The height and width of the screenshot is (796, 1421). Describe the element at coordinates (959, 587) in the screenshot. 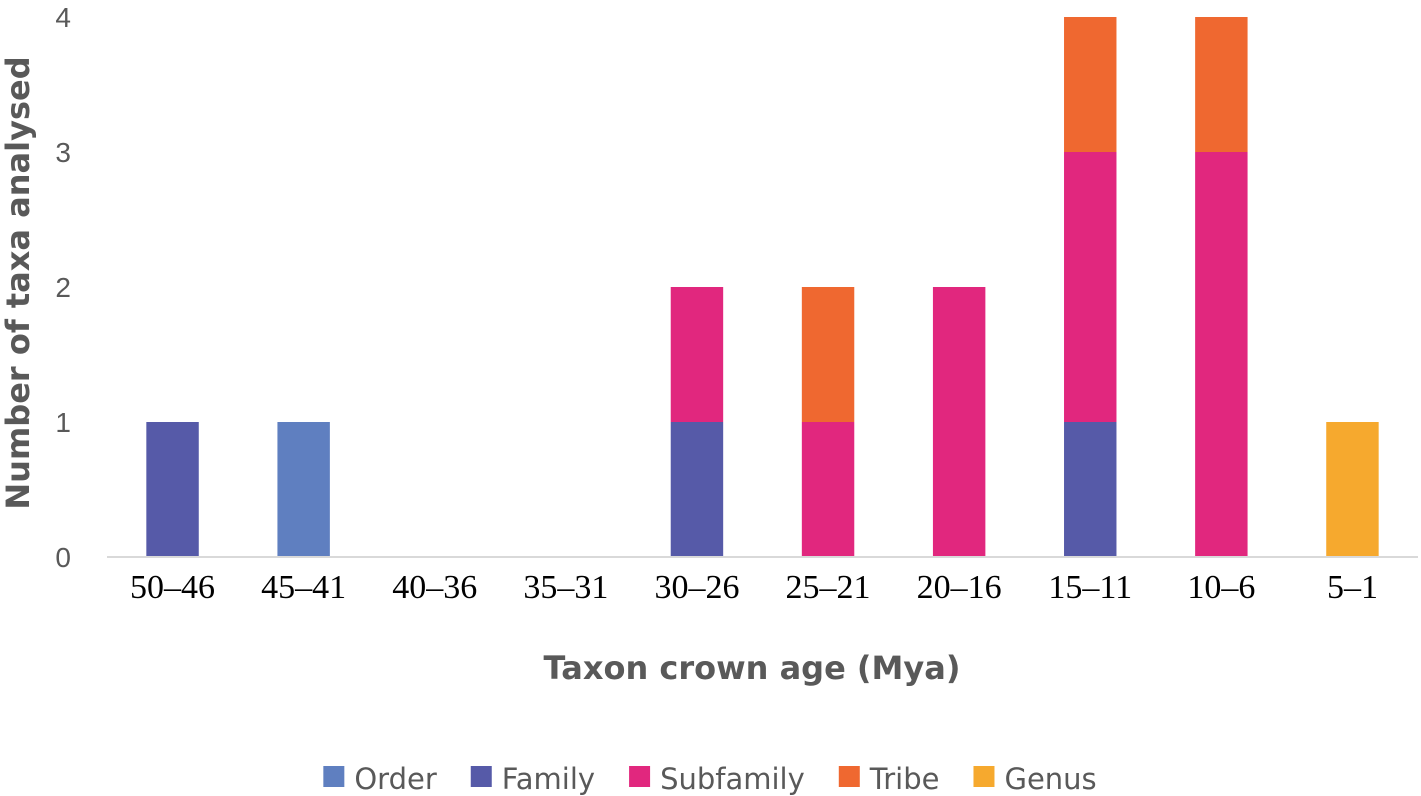

I see `x-tick-label: 20–16` at that location.